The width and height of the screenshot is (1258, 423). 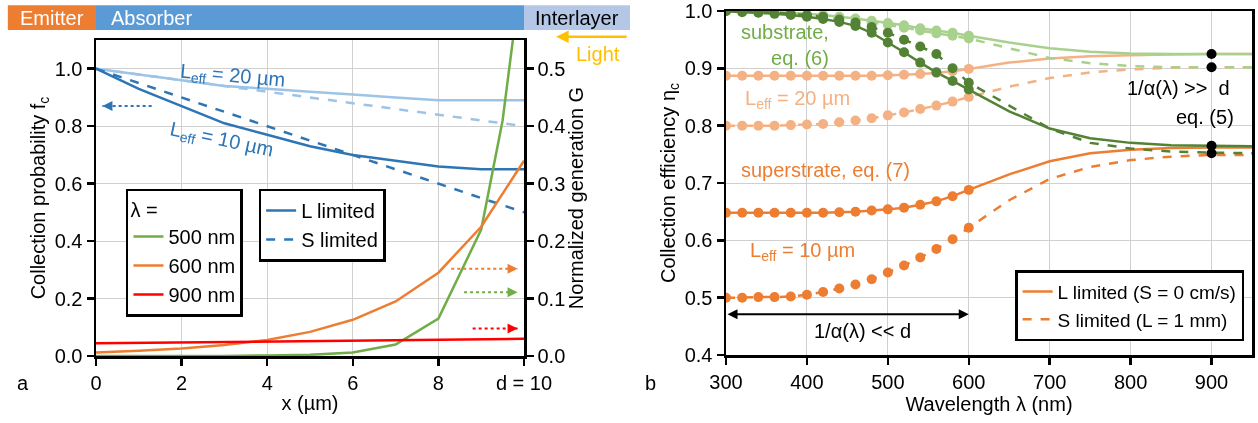 I want to click on x-tick-label: 700, so click(x=1050, y=381).